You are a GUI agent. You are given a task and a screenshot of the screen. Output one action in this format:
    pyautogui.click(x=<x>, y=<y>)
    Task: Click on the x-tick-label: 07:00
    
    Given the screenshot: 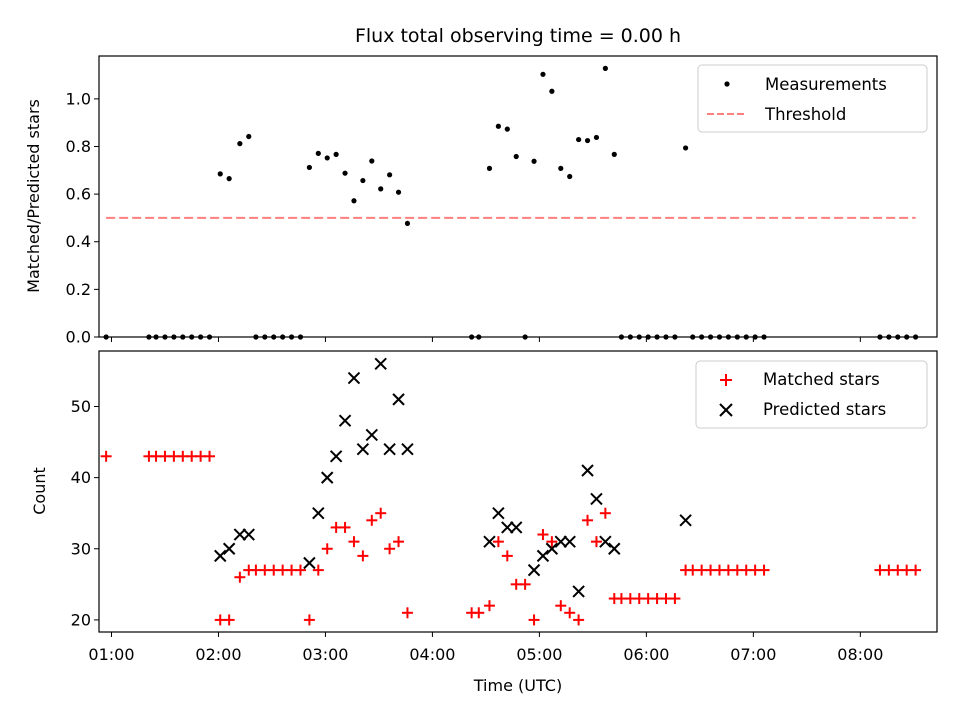 What is the action you would take?
    pyautogui.click(x=753, y=654)
    